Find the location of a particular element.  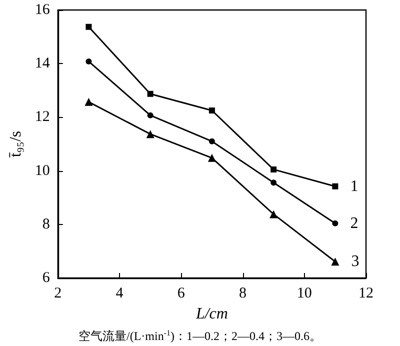

x-tick-label: 12 is located at coordinates (366, 294).